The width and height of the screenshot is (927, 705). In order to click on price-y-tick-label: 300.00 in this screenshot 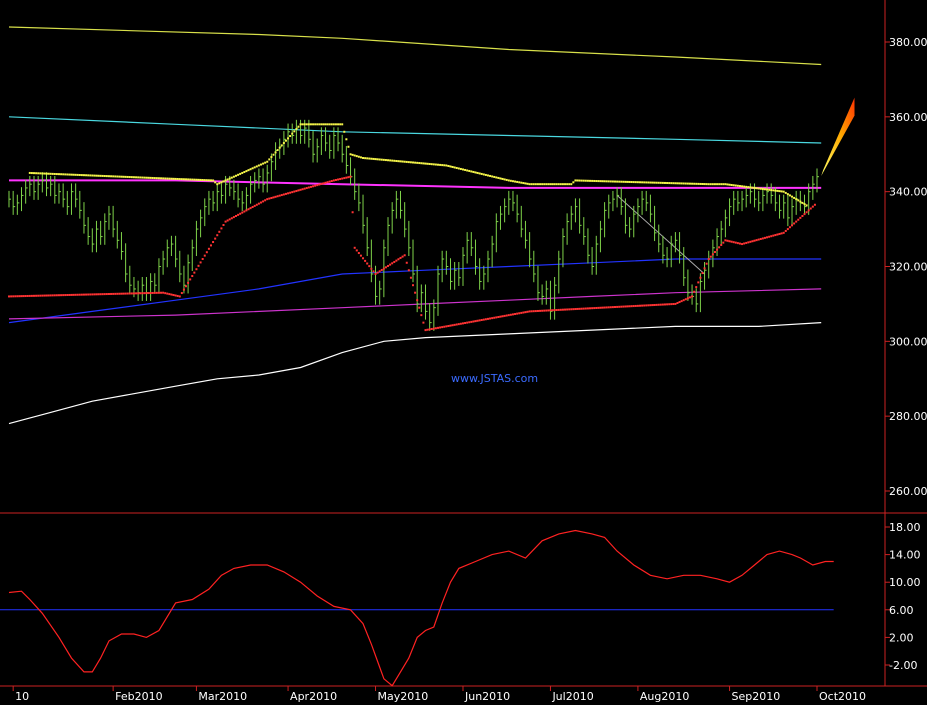, I will do `click(908, 341)`.